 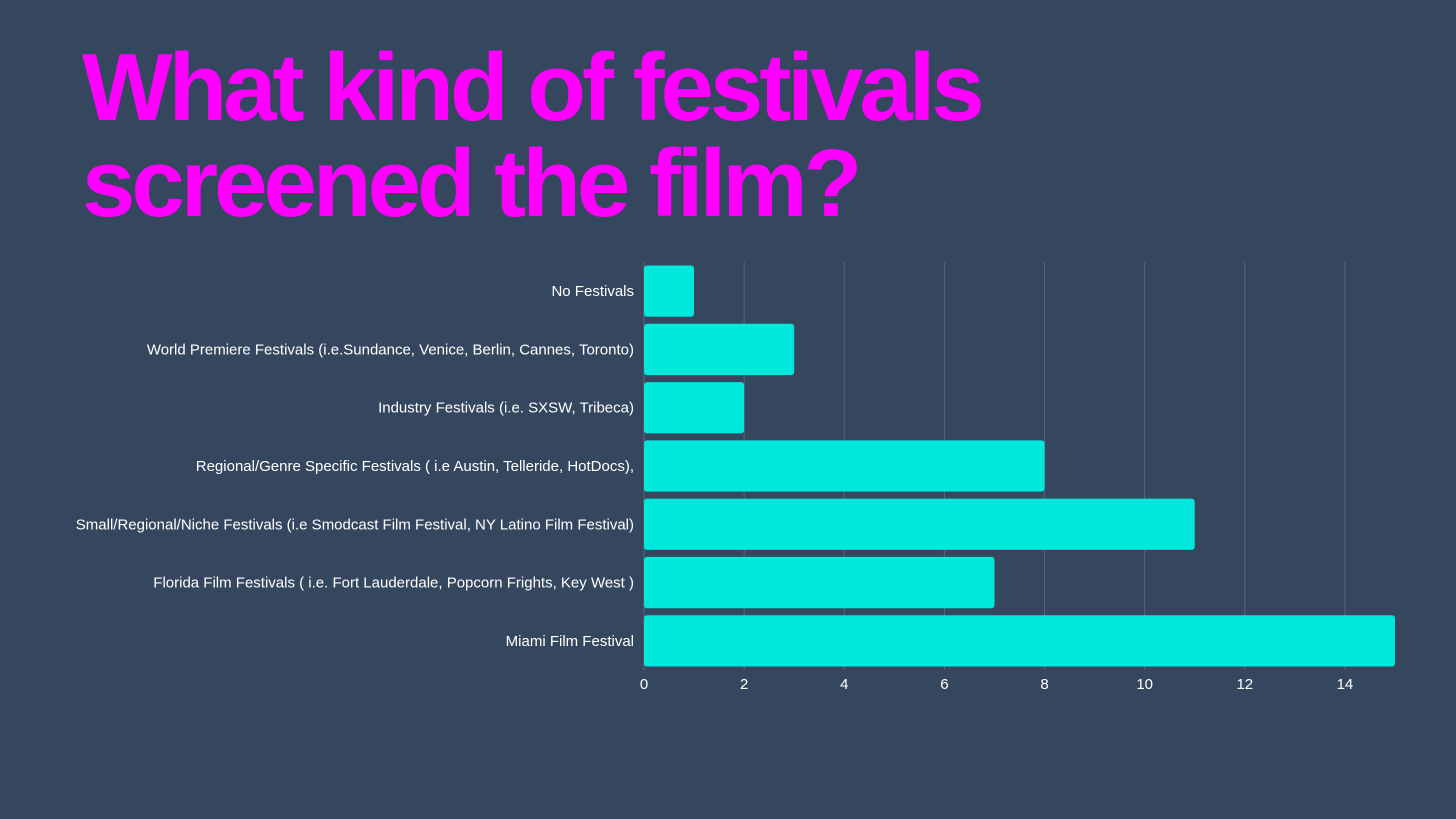 I want to click on category-label: No Festivals, so click(x=592, y=291).